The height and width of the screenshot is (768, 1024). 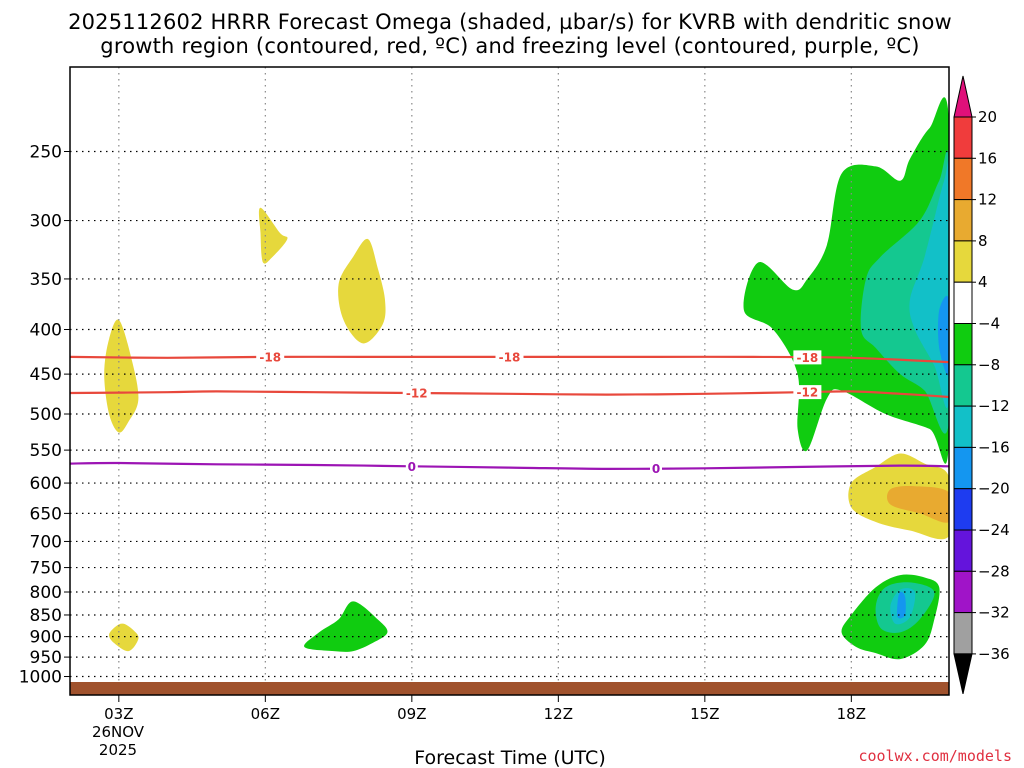 I want to click on y-tick-label-850: 850, so click(x=46, y=616).